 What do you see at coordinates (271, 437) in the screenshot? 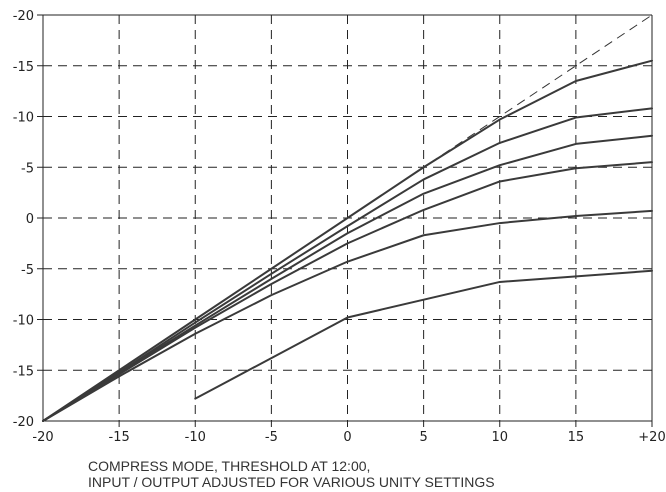
I see `x-tick-label: -5` at bounding box center [271, 437].